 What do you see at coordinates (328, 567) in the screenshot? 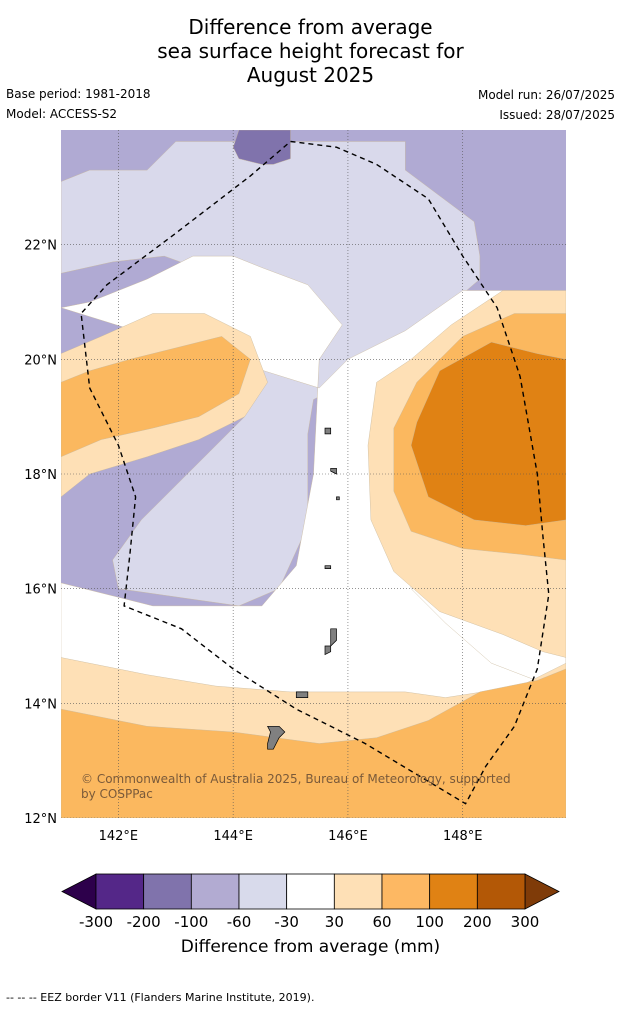
I see `island-anatahan` at bounding box center [328, 567].